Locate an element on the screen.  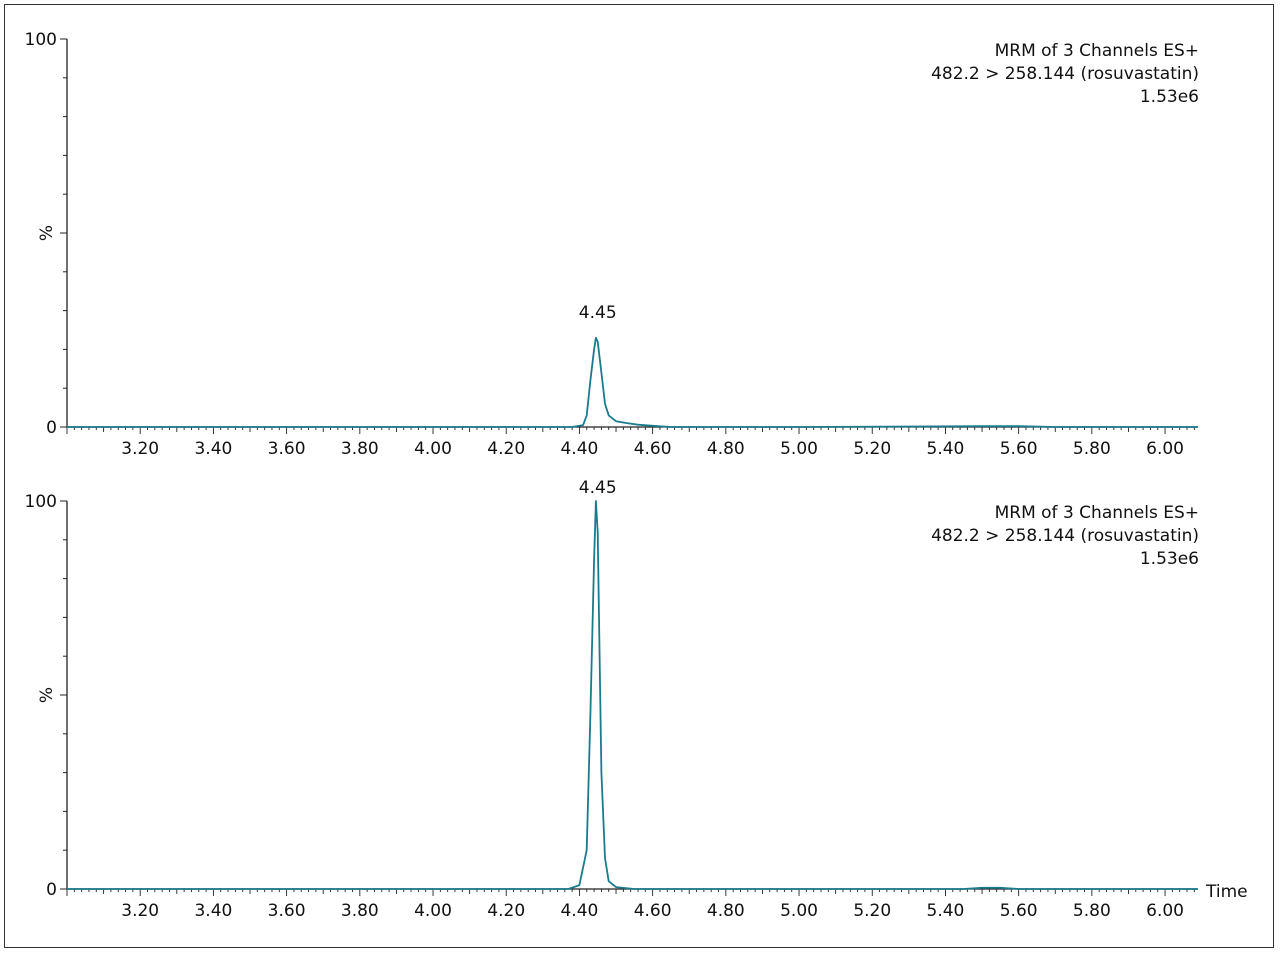
x-axis-label: Time is located at coordinates (1226, 892).